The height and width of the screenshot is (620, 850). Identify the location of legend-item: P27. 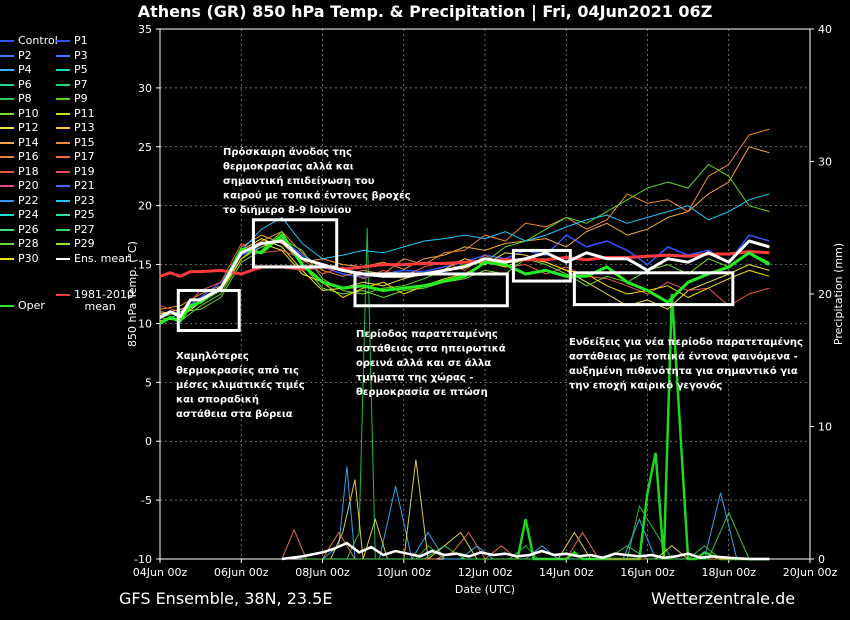
(75, 229).